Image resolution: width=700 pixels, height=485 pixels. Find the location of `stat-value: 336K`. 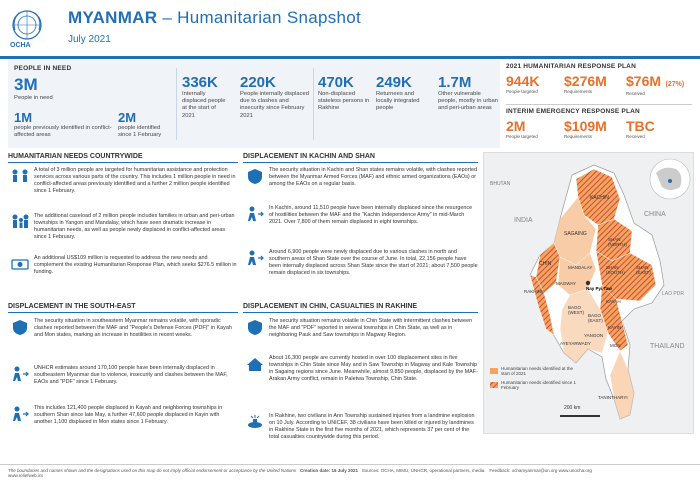

stat-value: 336K is located at coordinates (200, 82).